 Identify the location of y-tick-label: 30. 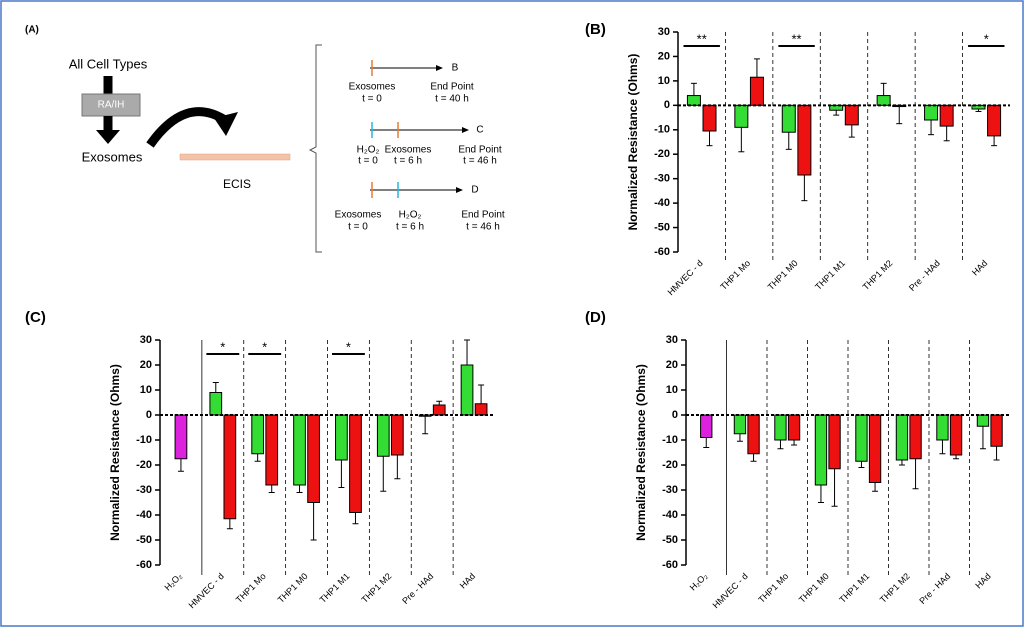
(146, 340).